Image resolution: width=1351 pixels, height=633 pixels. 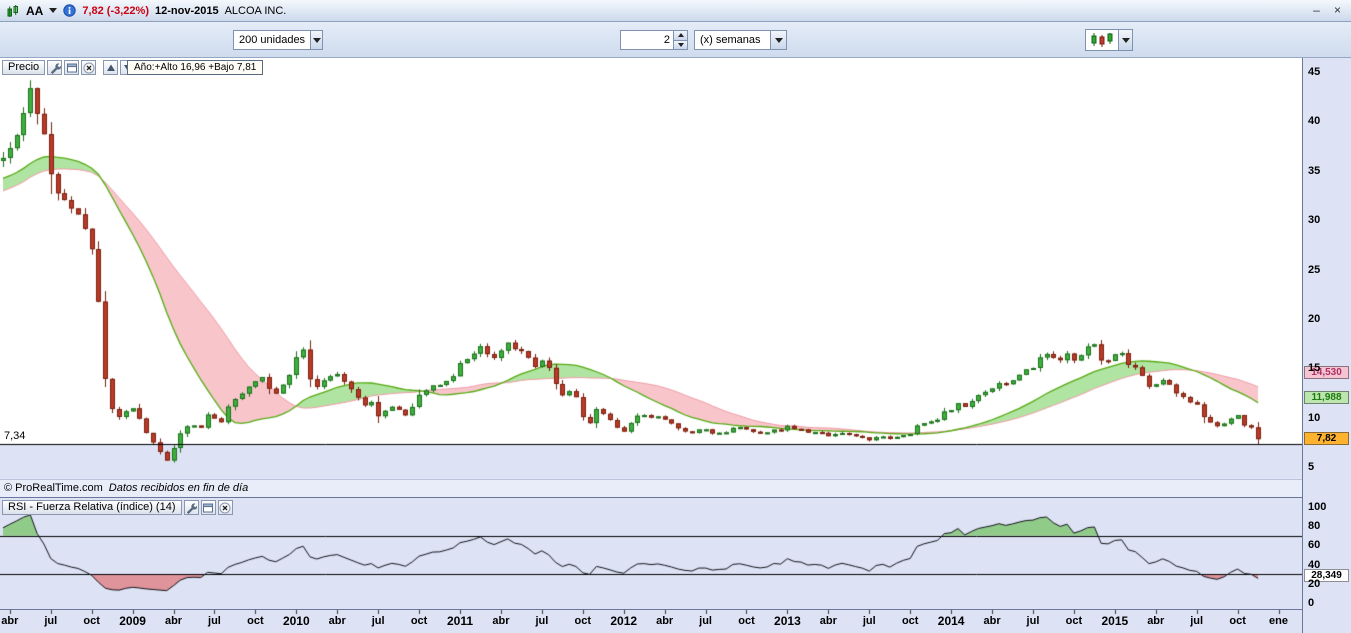 What do you see at coordinates (15, 435) in the screenshot?
I see `level-line-label: 7,34` at bounding box center [15, 435].